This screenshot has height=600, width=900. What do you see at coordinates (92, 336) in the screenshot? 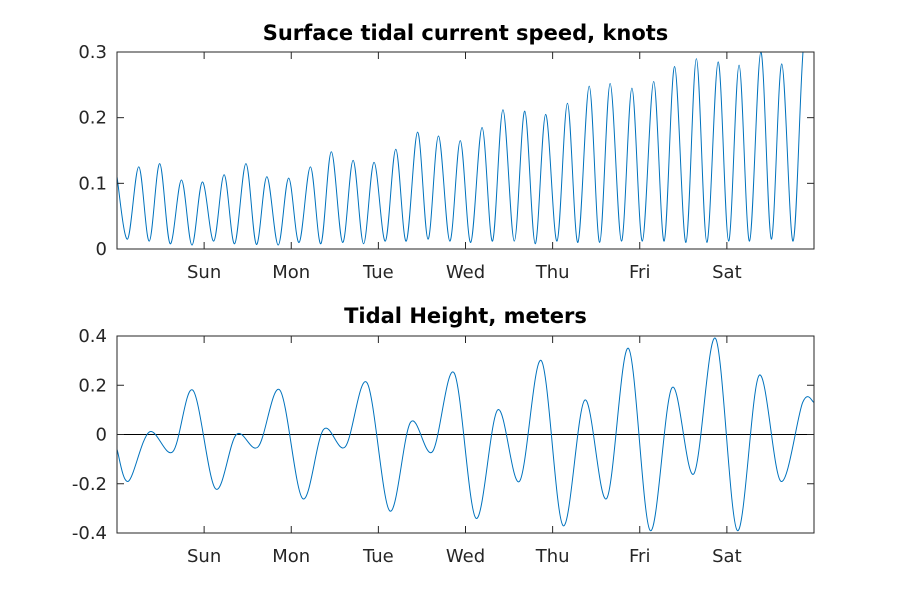
I see `height-y-tick-label: 0.4` at bounding box center [92, 336].